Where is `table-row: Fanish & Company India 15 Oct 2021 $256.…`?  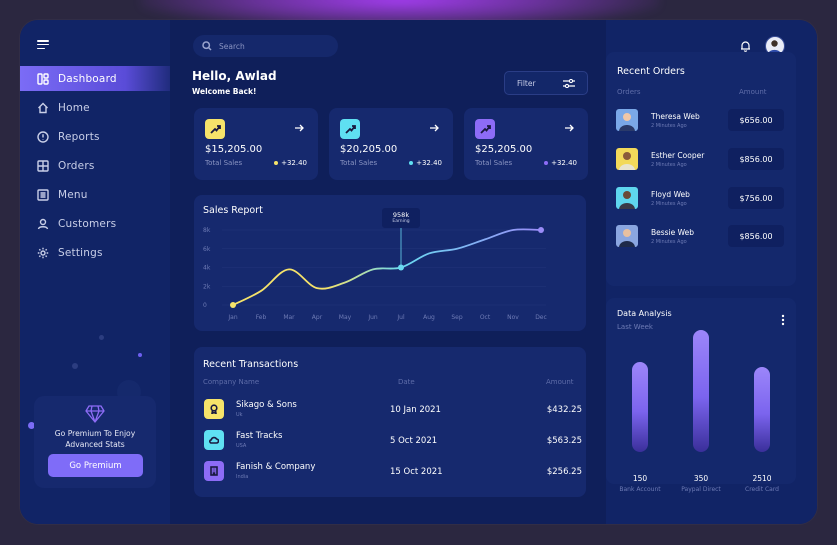
table-row: Fanish & Company India 15 Oct 2021 $256.… is located at coordinates (388, 472).